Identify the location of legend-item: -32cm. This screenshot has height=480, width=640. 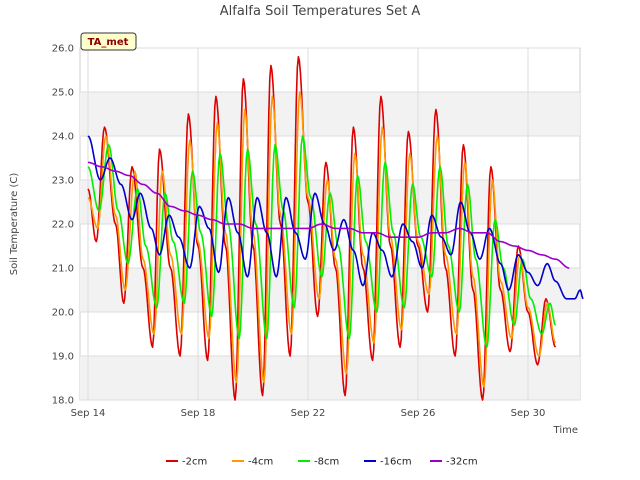
(454, 462).